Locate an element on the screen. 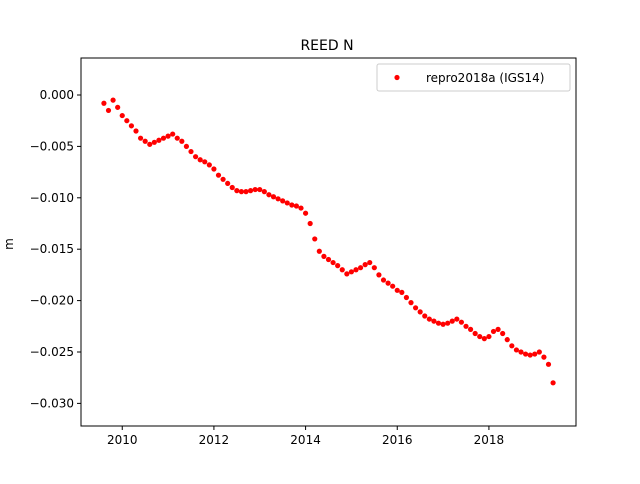  y-tick-label: −0.025 is located at coordinates (52, 352).